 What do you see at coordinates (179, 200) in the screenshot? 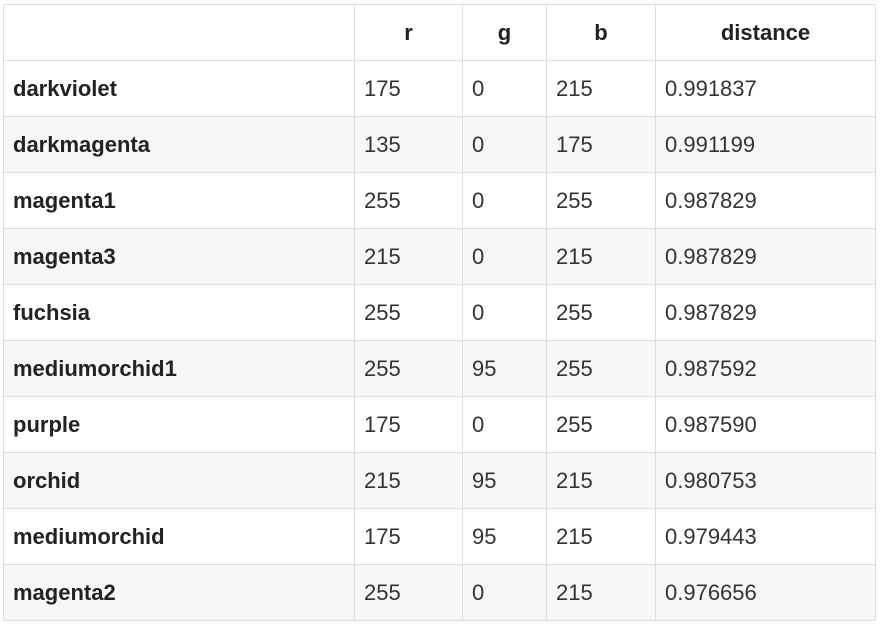
I see `color-name-cell: magenta1` at bounding box center [179, 200].